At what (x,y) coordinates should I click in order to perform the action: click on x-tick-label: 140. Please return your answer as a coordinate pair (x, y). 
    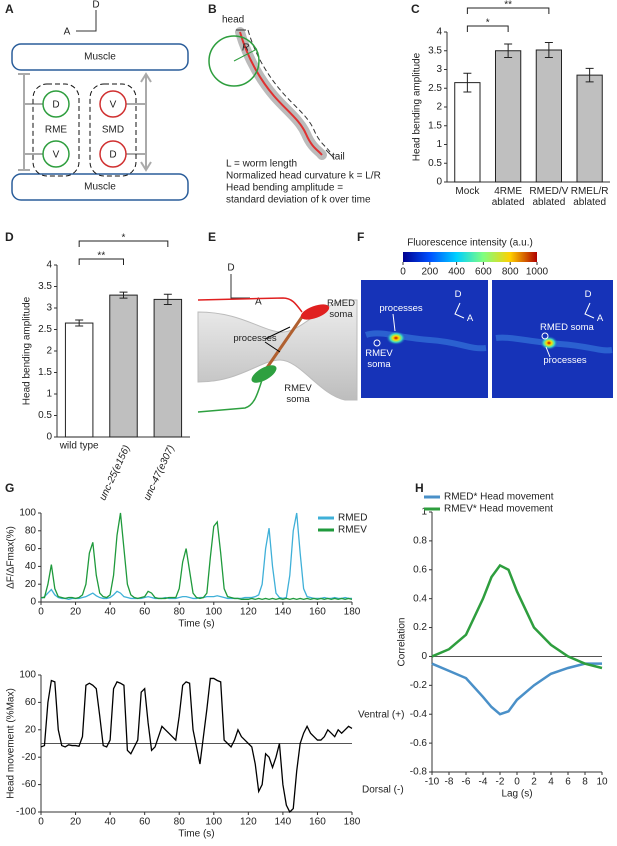
    Looking at the image, I should click on (283, 822).